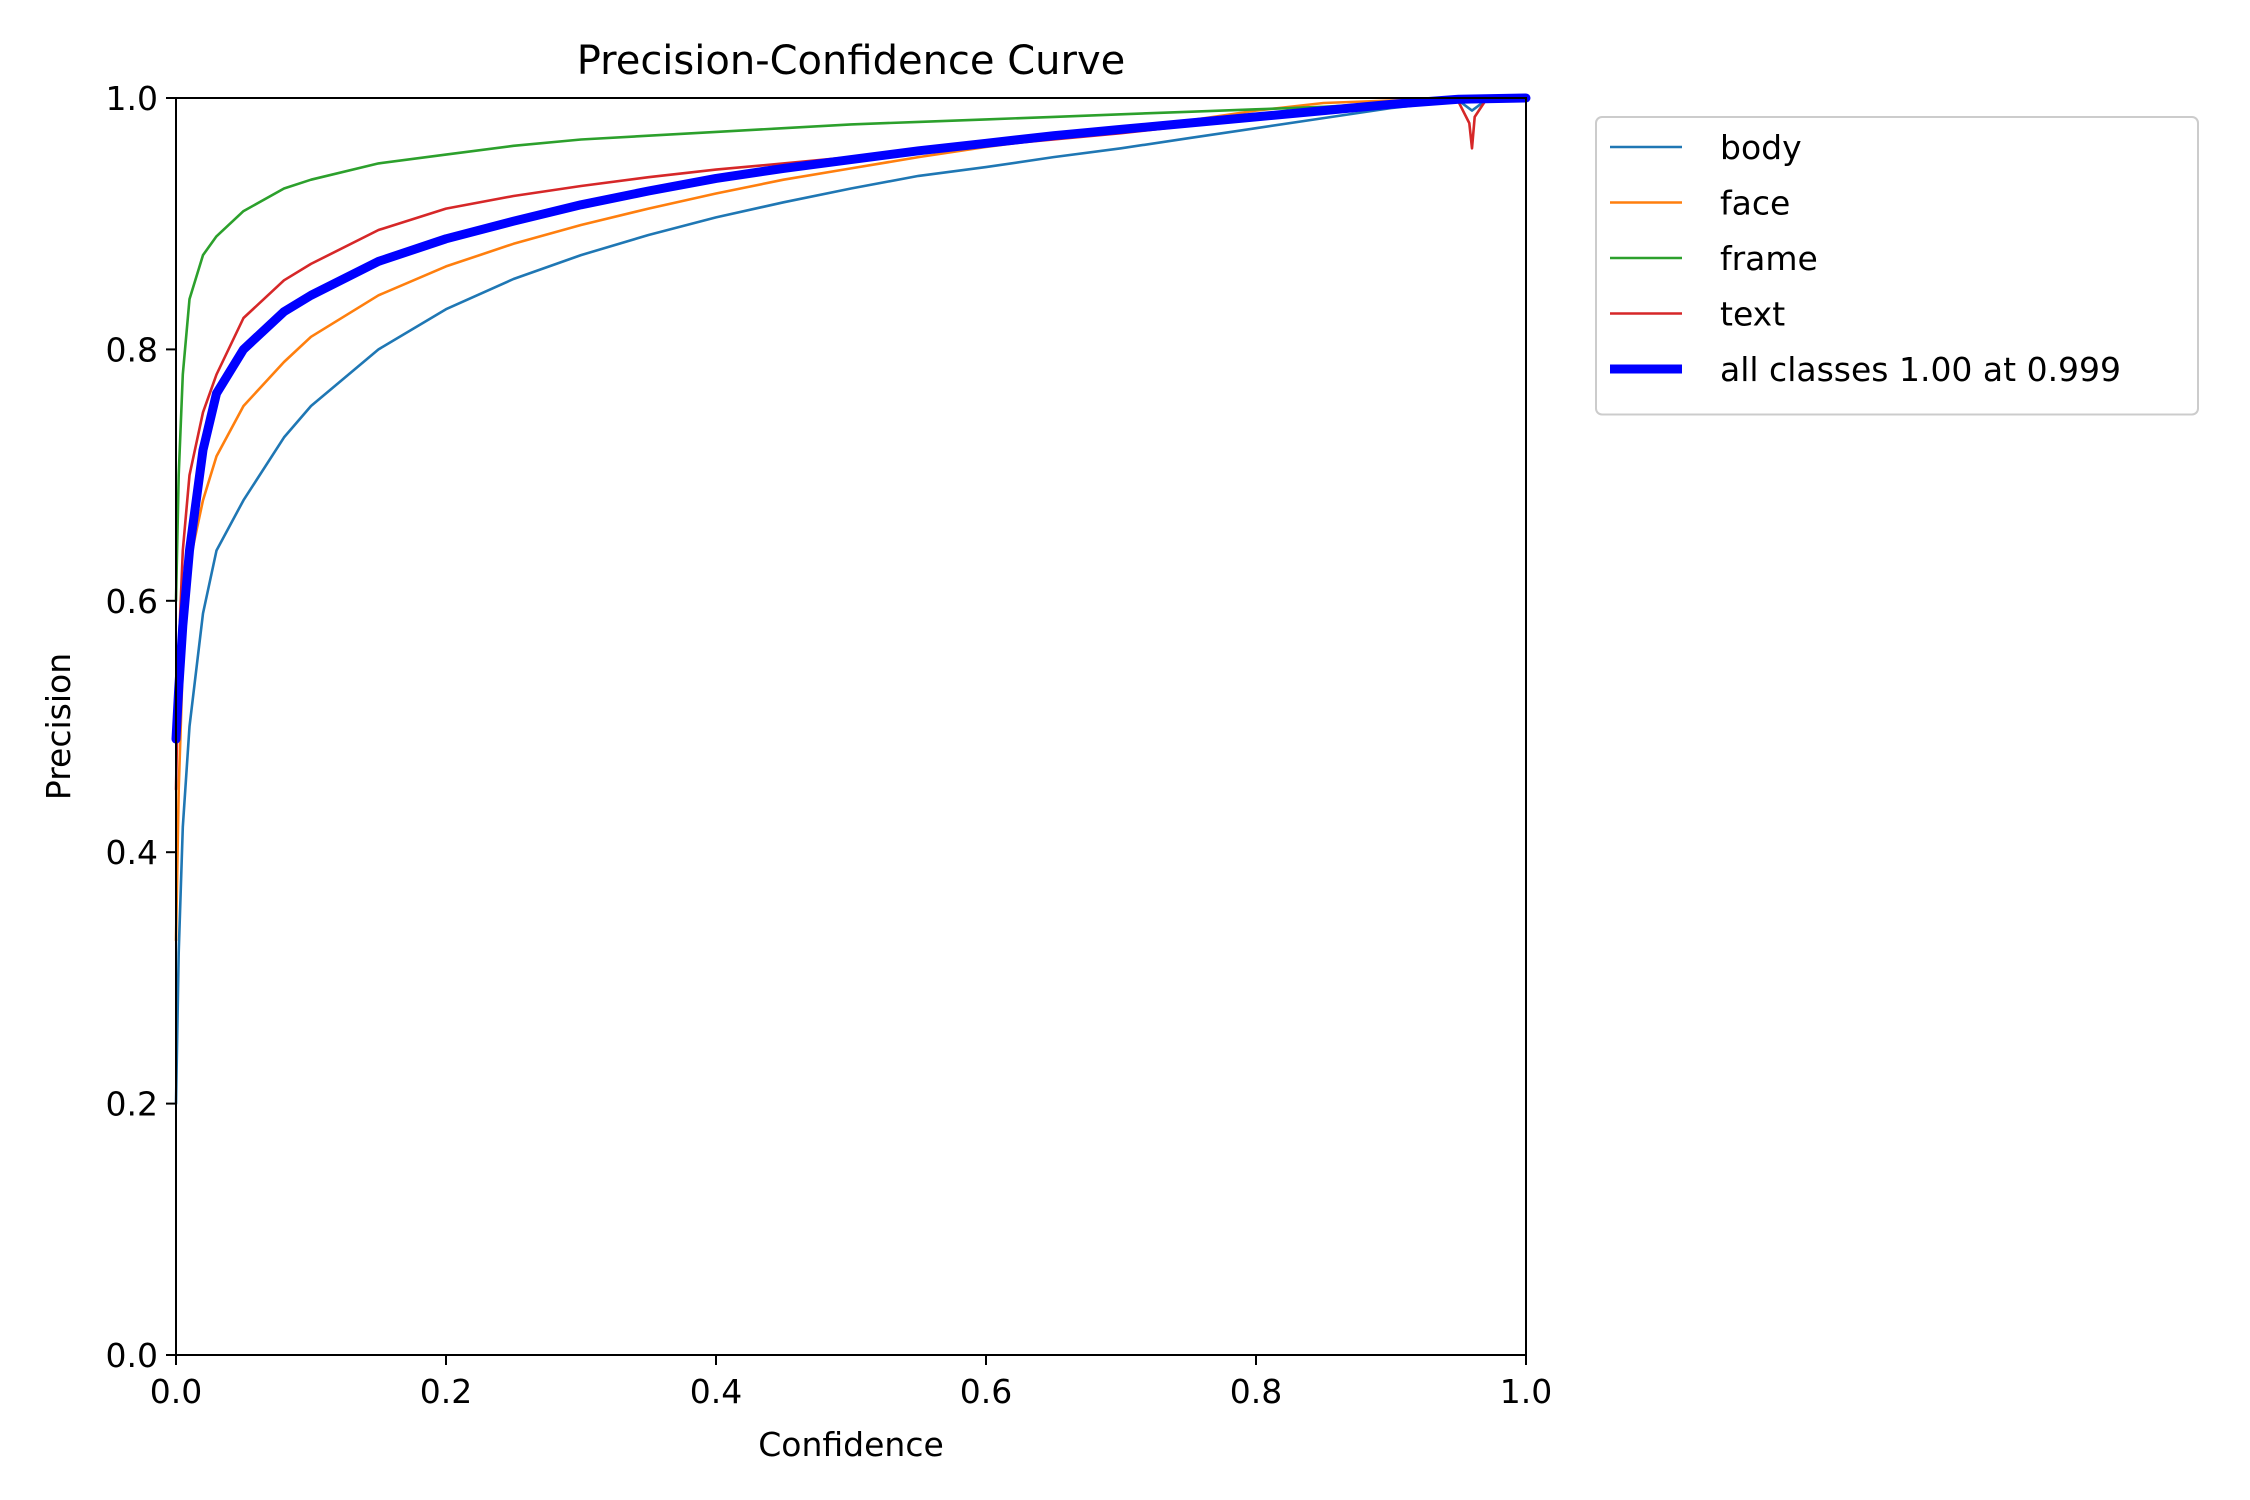 The width and height of the screenshot is (2250, 1500). I want to click on y-axis-label: Precision, so click(58, 726).